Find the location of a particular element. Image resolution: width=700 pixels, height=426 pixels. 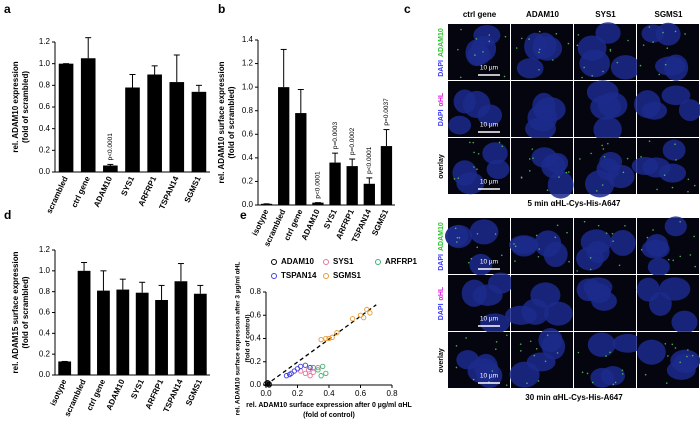

panel-letter: d is located at coordinates (7, 215).